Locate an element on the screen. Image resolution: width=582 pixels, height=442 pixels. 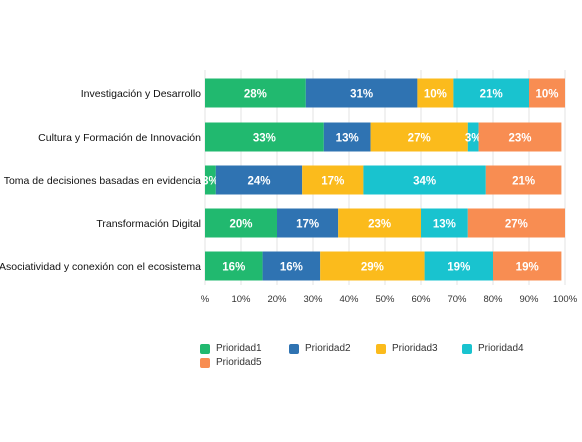
data-label: 31% is located at coordinates (361, 95).